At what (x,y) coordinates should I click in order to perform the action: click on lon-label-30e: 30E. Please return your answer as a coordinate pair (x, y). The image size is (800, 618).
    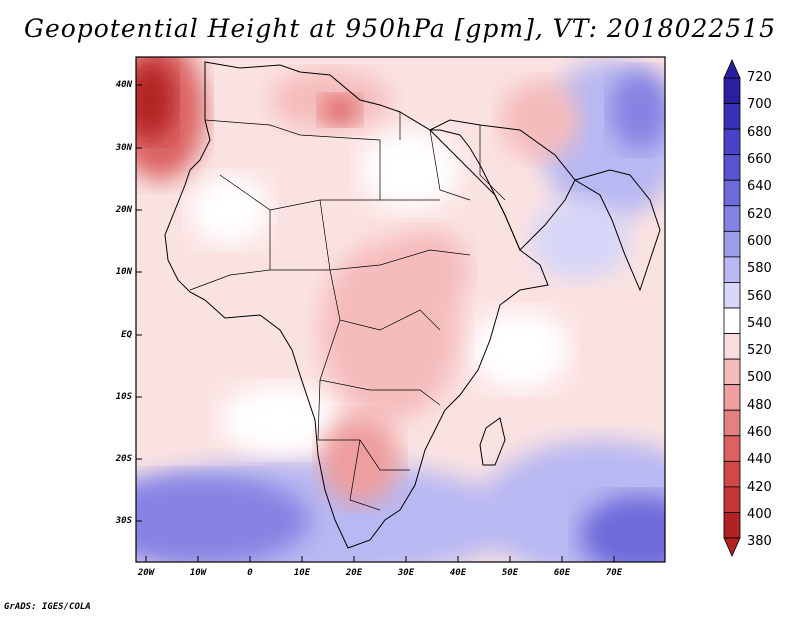
    Looking at the image, I should click on (406, 573).